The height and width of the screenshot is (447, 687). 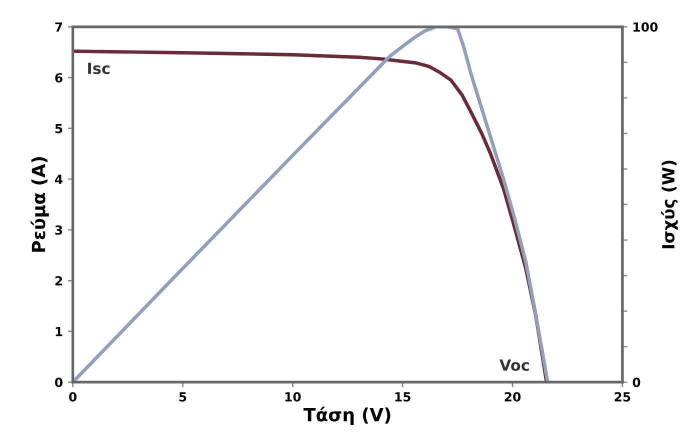 I want to click on y-tick-label: 0, so click(x=58, y=383).